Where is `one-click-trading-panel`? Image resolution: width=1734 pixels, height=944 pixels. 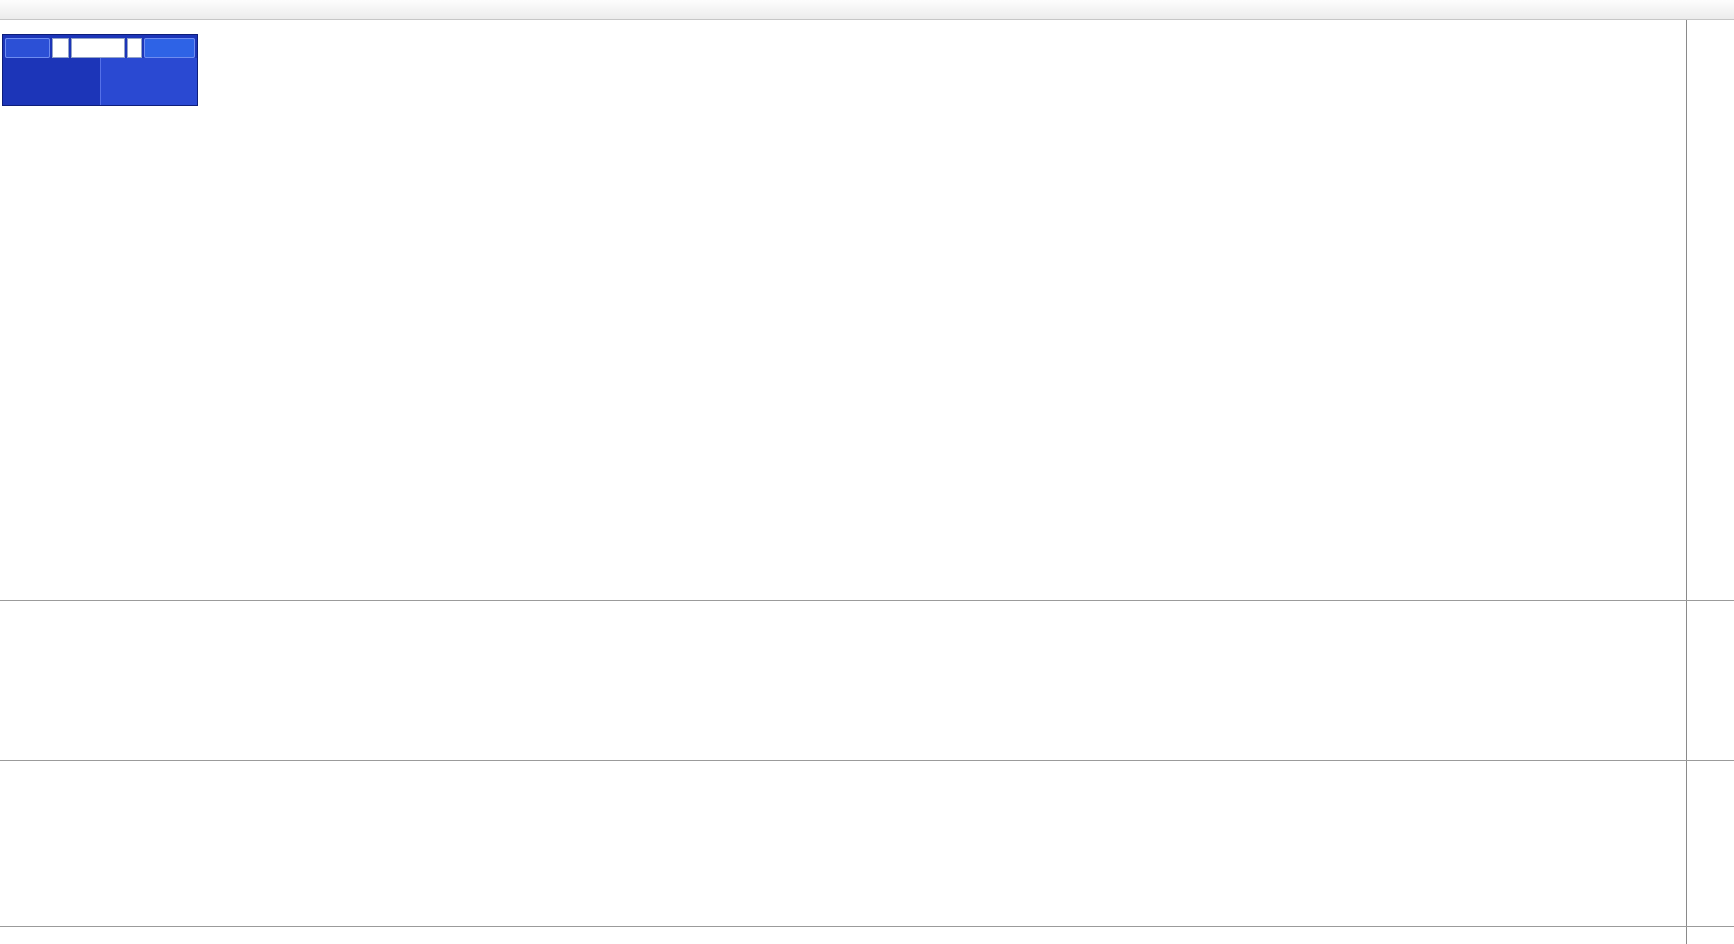
one-click-trading-panel is located at coordinates (100, 70).